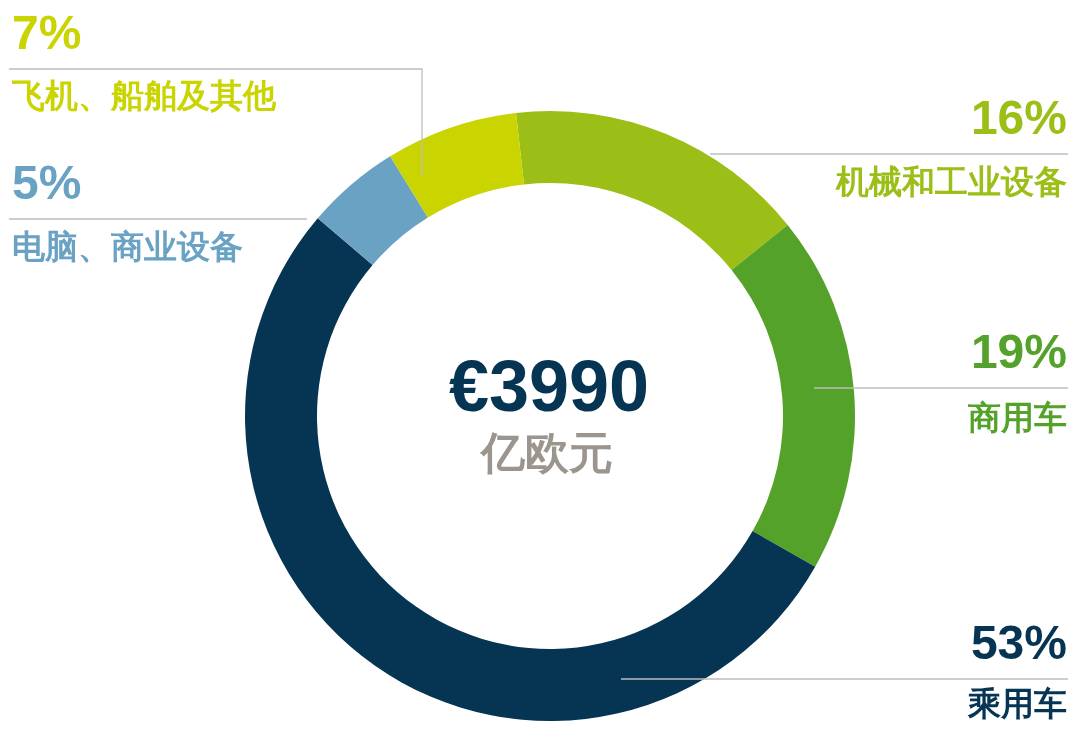 Image resolution: width=1080 pixels, height=733 pixels. I want to click on slice-label: 商用车, so click(1017, 417).